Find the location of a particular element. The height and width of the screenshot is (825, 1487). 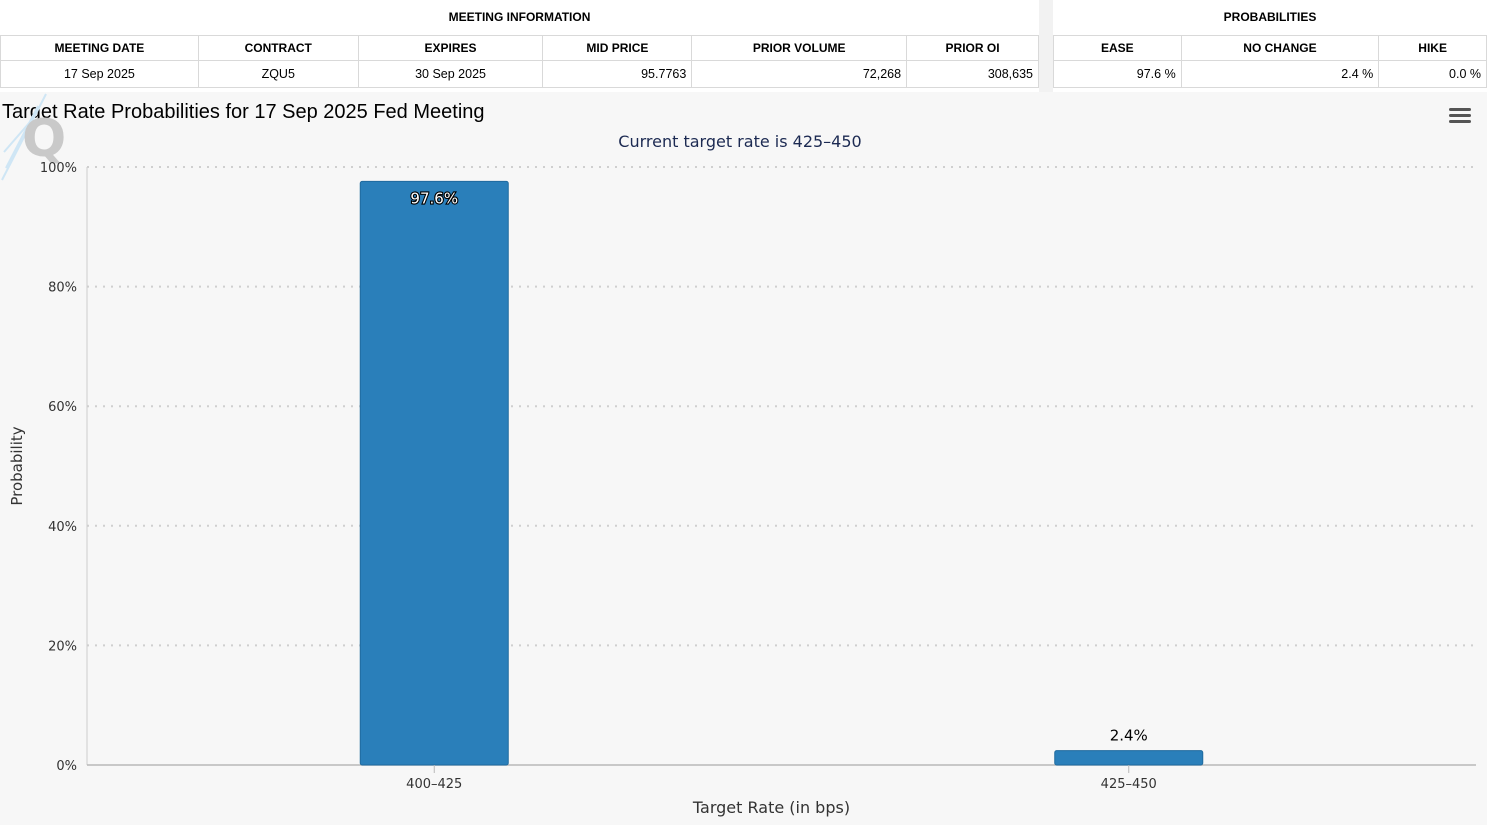

cell-prior-volume: 72,268 is located at coordinates (799, 73).